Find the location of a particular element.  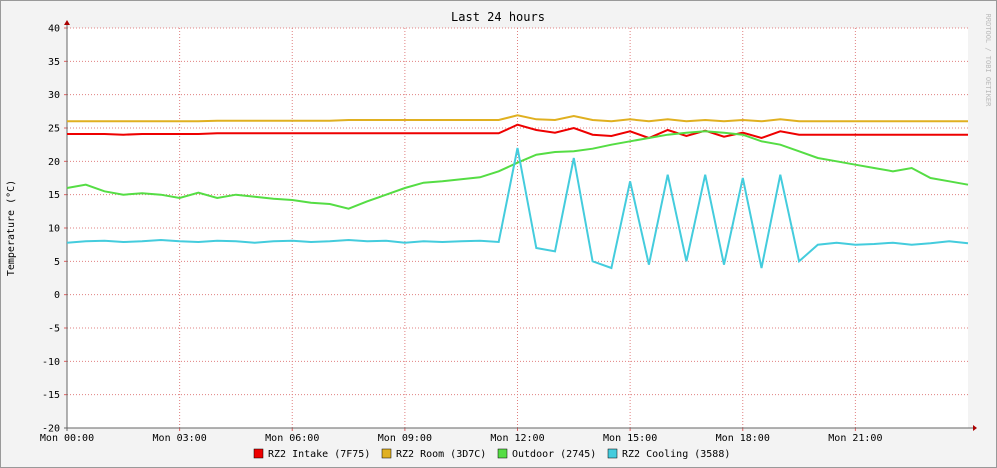

legend-label: RZ2 Room (3D7C) is located at coordinates (441, 454).